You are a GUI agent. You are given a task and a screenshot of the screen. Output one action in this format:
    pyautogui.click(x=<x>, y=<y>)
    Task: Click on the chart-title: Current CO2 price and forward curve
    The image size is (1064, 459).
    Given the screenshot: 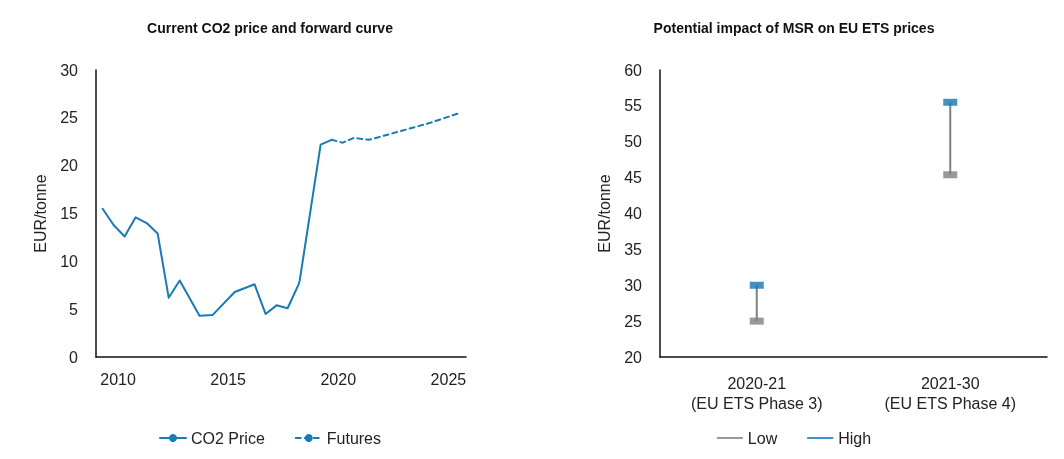 What is the action you would take?
    pyautogui.click(x=270, y=28)
    